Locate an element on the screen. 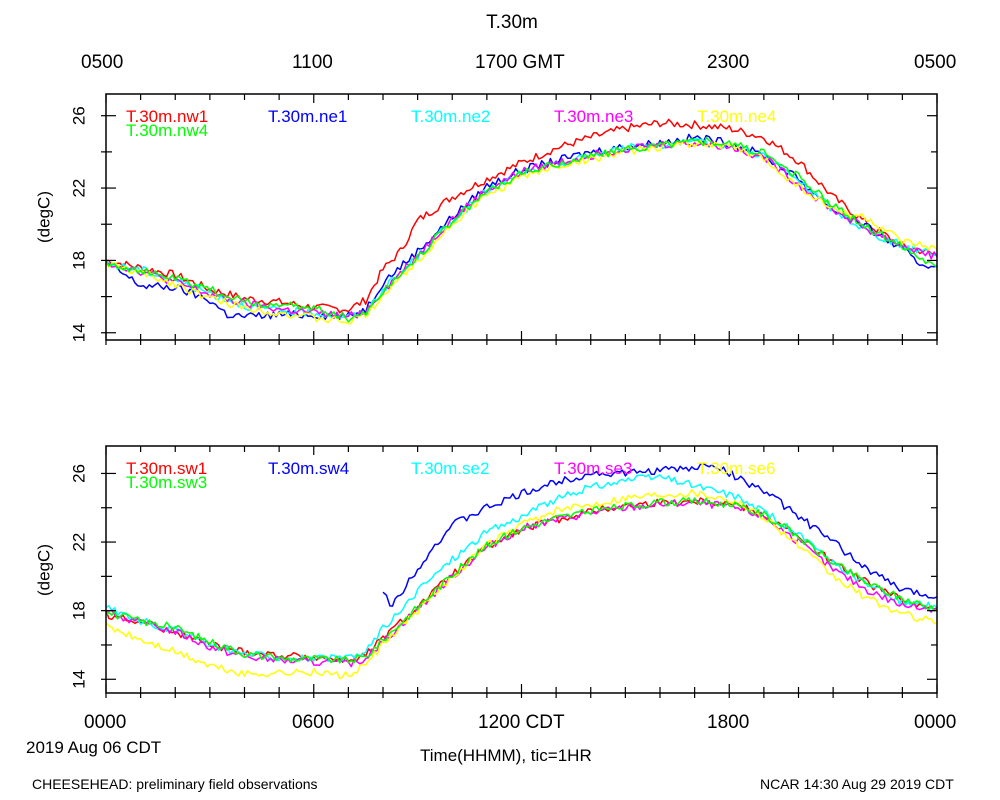 The width and height of the screenshot is (1000, 800). legend-entry: T.30m.sw3 is located at coordinates (166, 482).